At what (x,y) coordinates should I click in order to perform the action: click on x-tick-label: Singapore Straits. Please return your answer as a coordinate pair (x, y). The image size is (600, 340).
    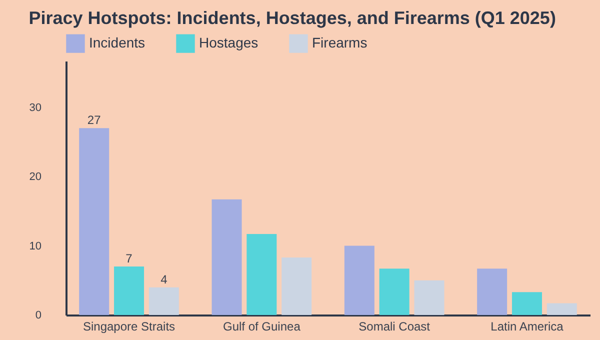
    Looking at the image, I should click on (129, 327).